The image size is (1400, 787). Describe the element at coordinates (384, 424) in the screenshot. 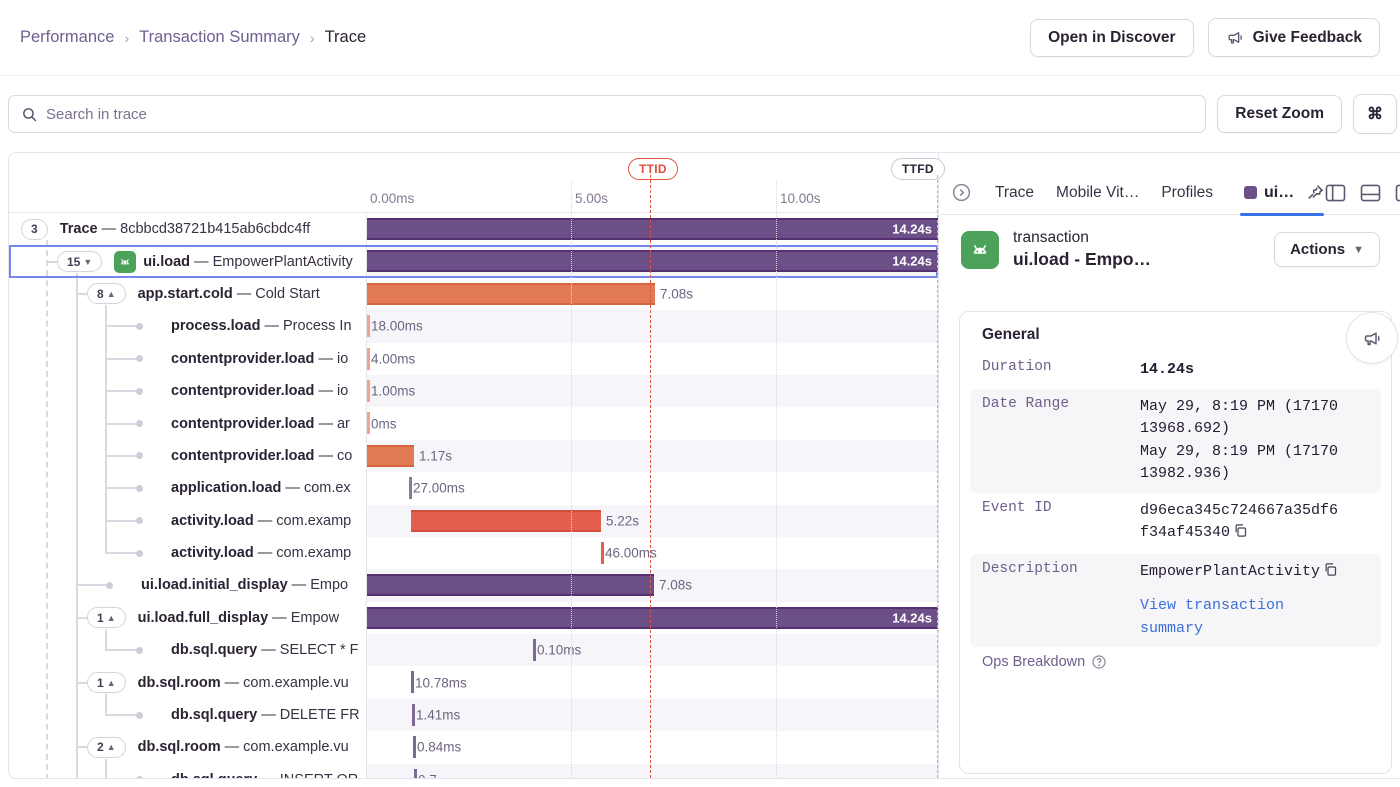

I see `span-duration-label: 0ms` at that location.